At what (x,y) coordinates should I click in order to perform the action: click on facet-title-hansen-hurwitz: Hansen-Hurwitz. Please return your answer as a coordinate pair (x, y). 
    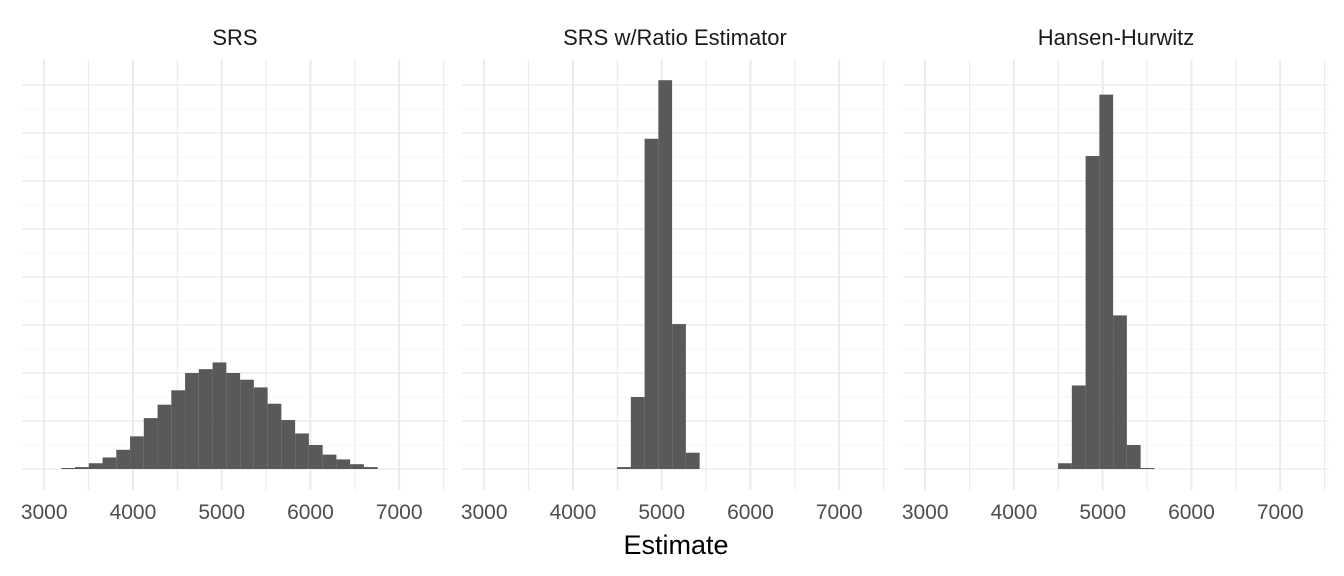
    Looking at the image, I should click on (1116, 37).